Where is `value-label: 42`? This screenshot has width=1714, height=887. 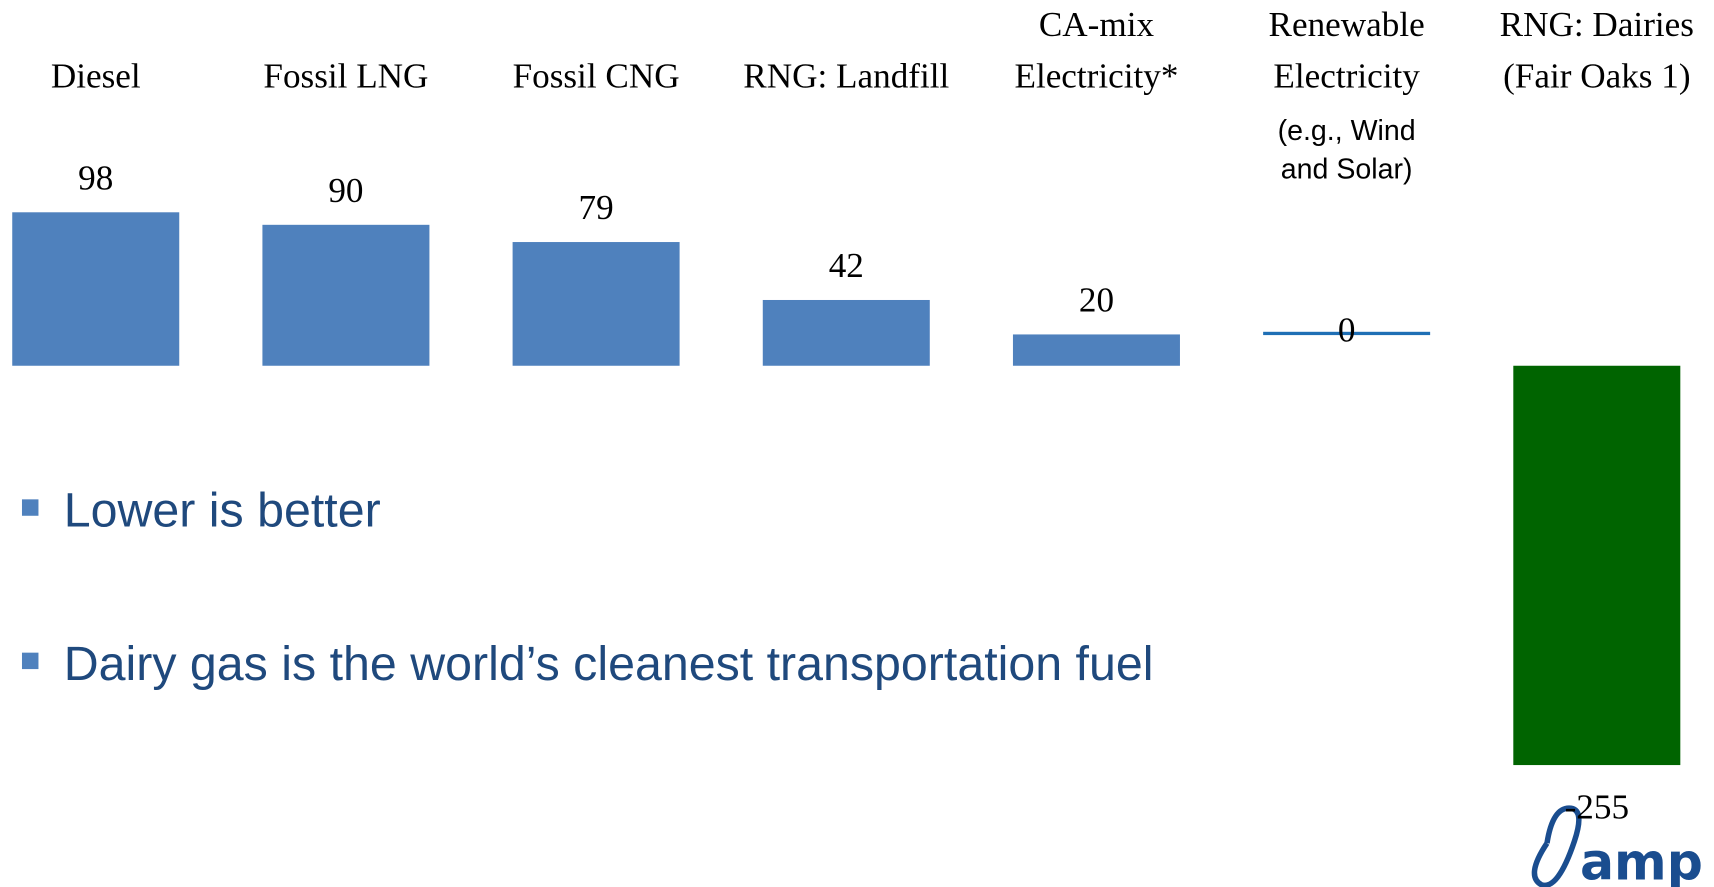 value-label: 42 is located at coordinates (846, 265).